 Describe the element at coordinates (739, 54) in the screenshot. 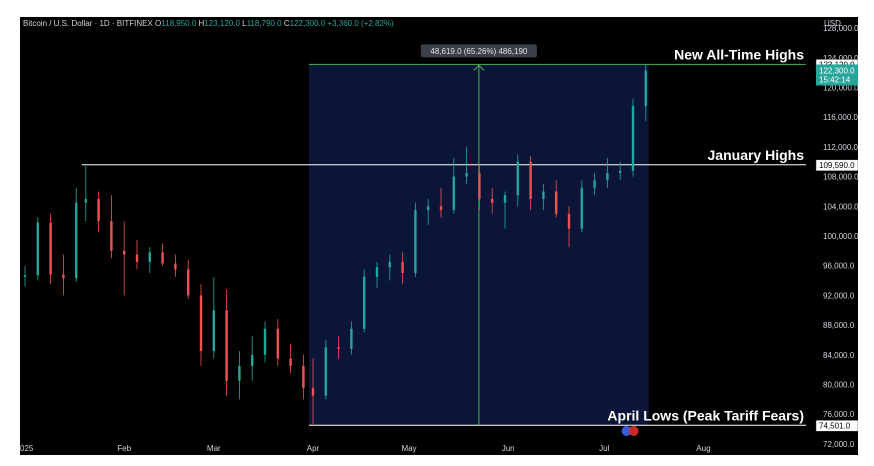

I see `level-annotation: New All-Time Highs` at that location.